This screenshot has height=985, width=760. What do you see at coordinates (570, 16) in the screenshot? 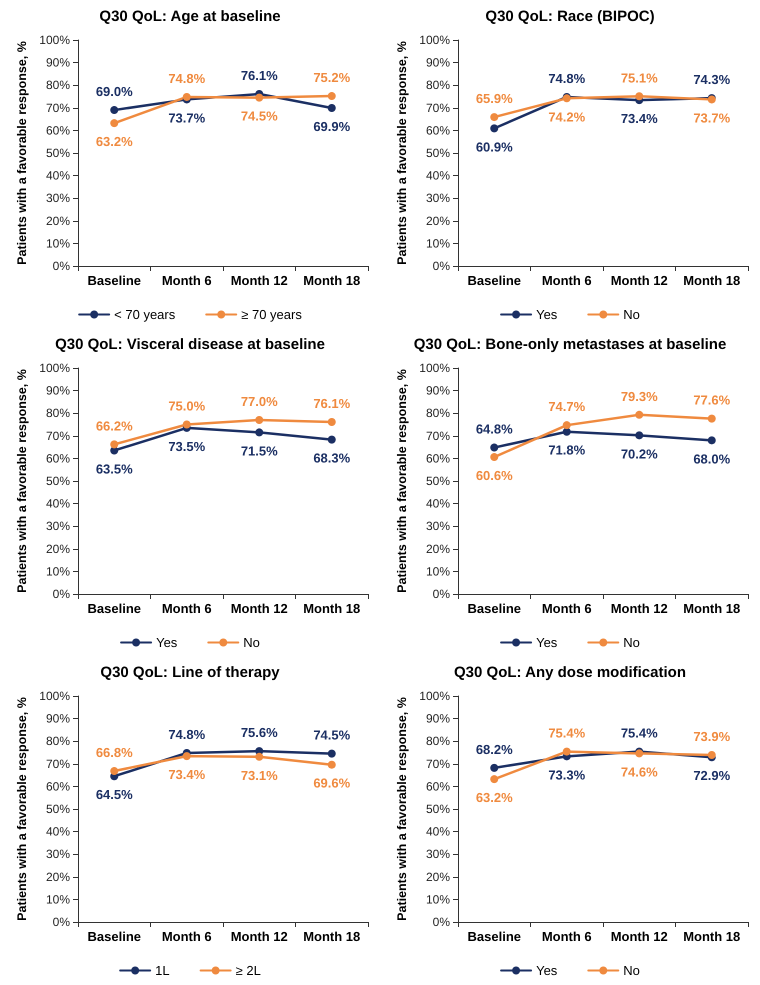
I see `chart-title: Q30 QoL: Race (BIPOC)` at bounding box center [570, 16].